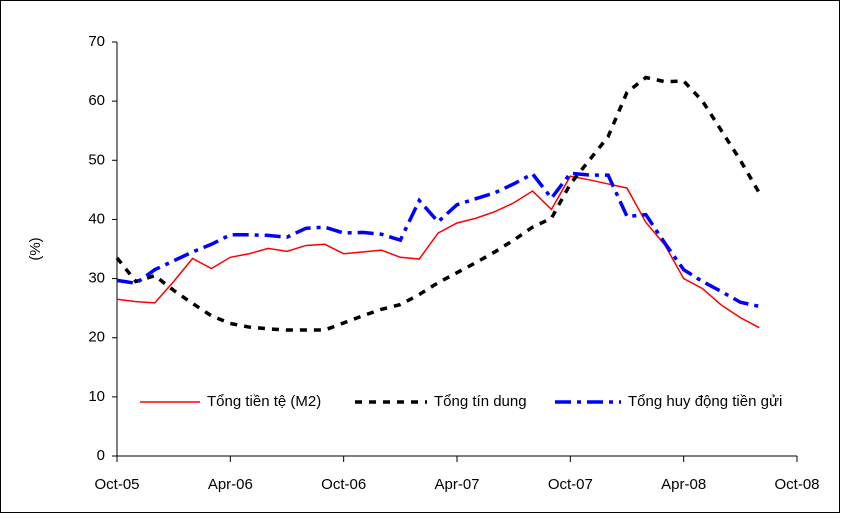  I want to click on x-tick-label: Apr-06, so click(230, 484).